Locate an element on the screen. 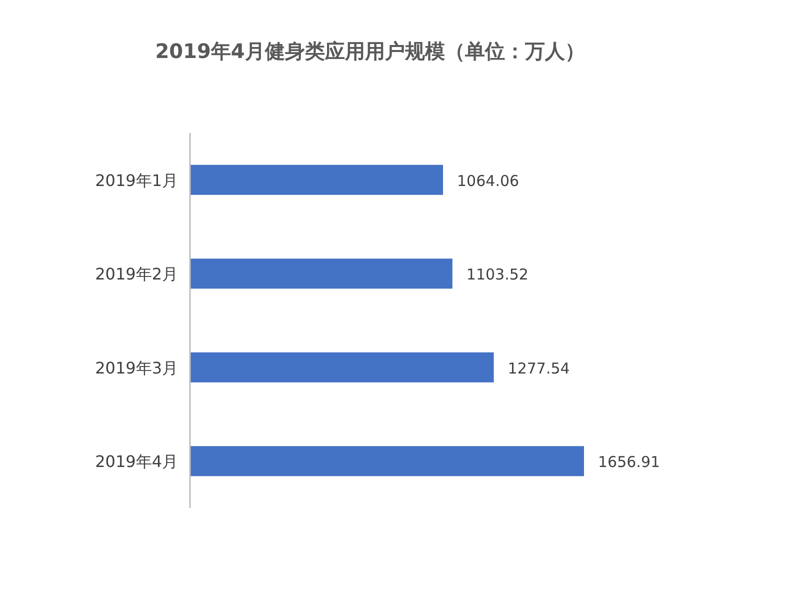 The width and height of the screenshot is (786, 614). y-tick-label: 2019年3月 is located at coordinates (136, 368).